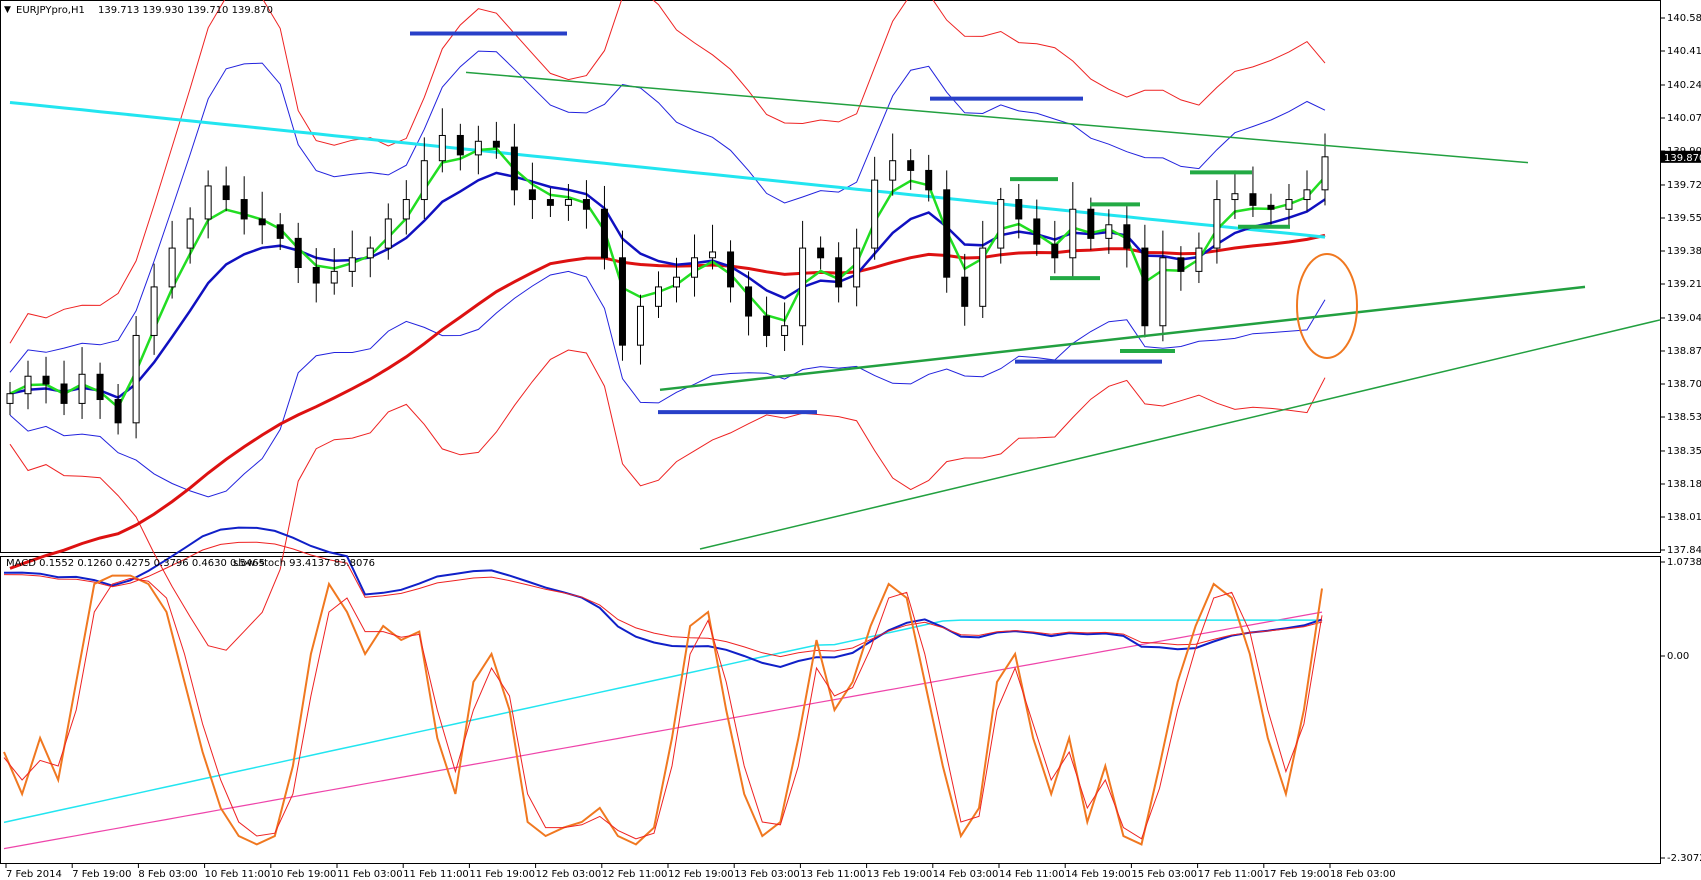  Describe the element at coordinates (370, 874) in the screenshot. I see `time-tick-label: 11 Feb 03:00` at that location.